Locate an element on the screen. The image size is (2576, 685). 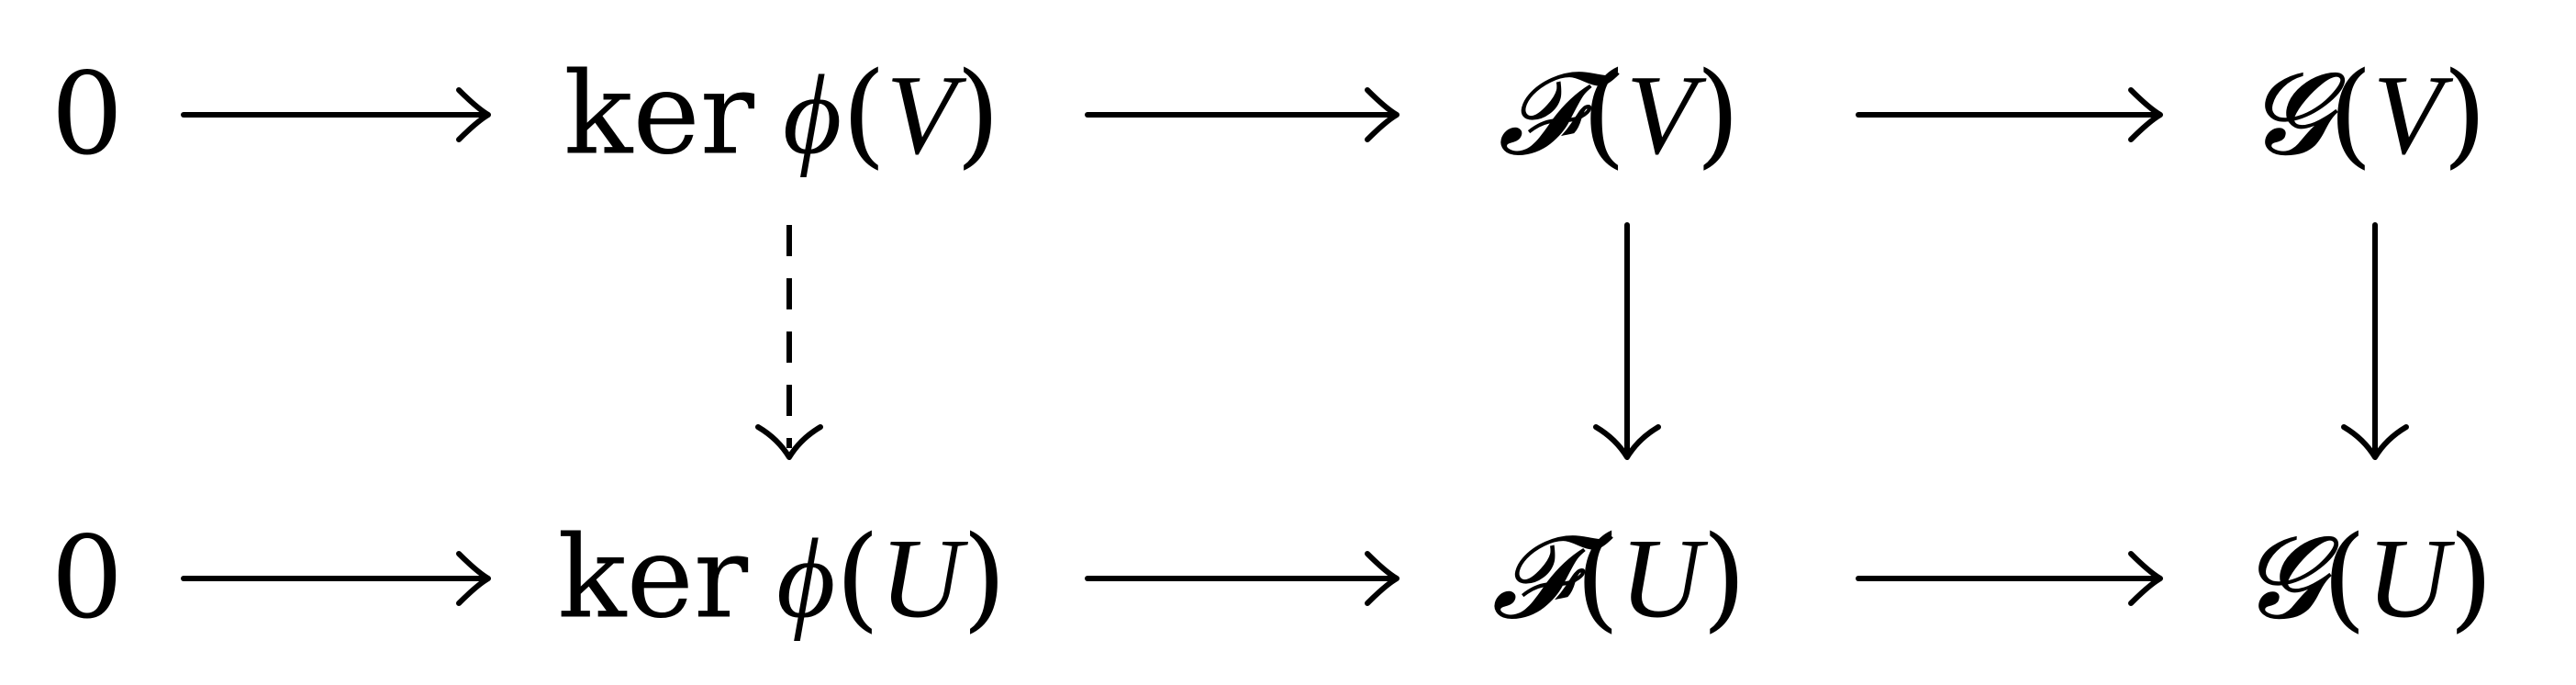
kernel-bottom: ker ϕ(U) is located at coordinates (781, 579).